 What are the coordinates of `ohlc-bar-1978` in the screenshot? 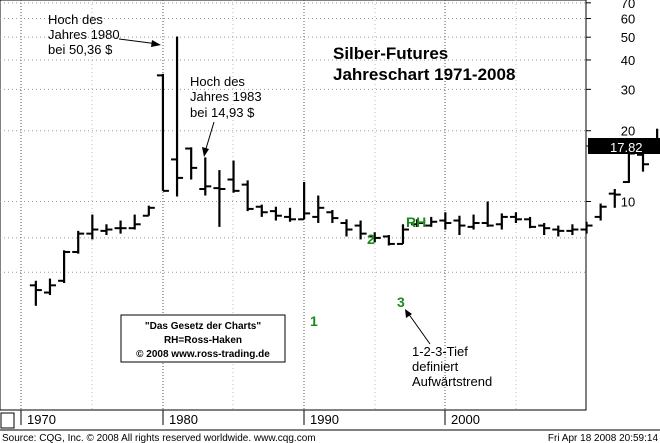 It's located at (134, 222).